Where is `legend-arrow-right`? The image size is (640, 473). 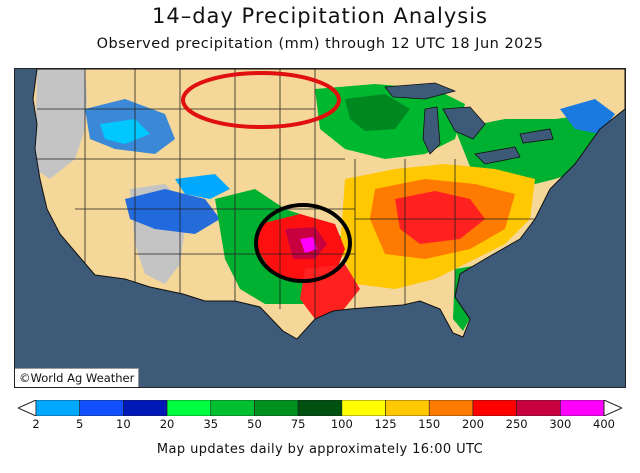
legend-arrow-right is located at coordinates (612, 408).